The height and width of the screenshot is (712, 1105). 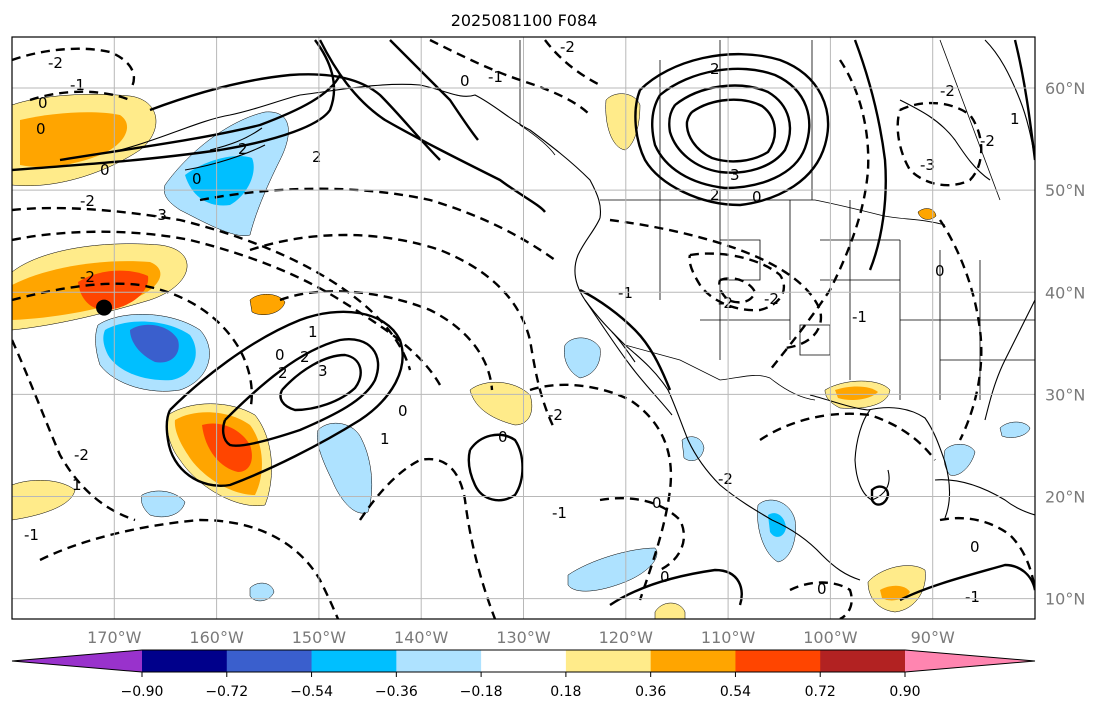 I want to click on colorbar-tick-label: 0.54, so click(x=735, y=692).